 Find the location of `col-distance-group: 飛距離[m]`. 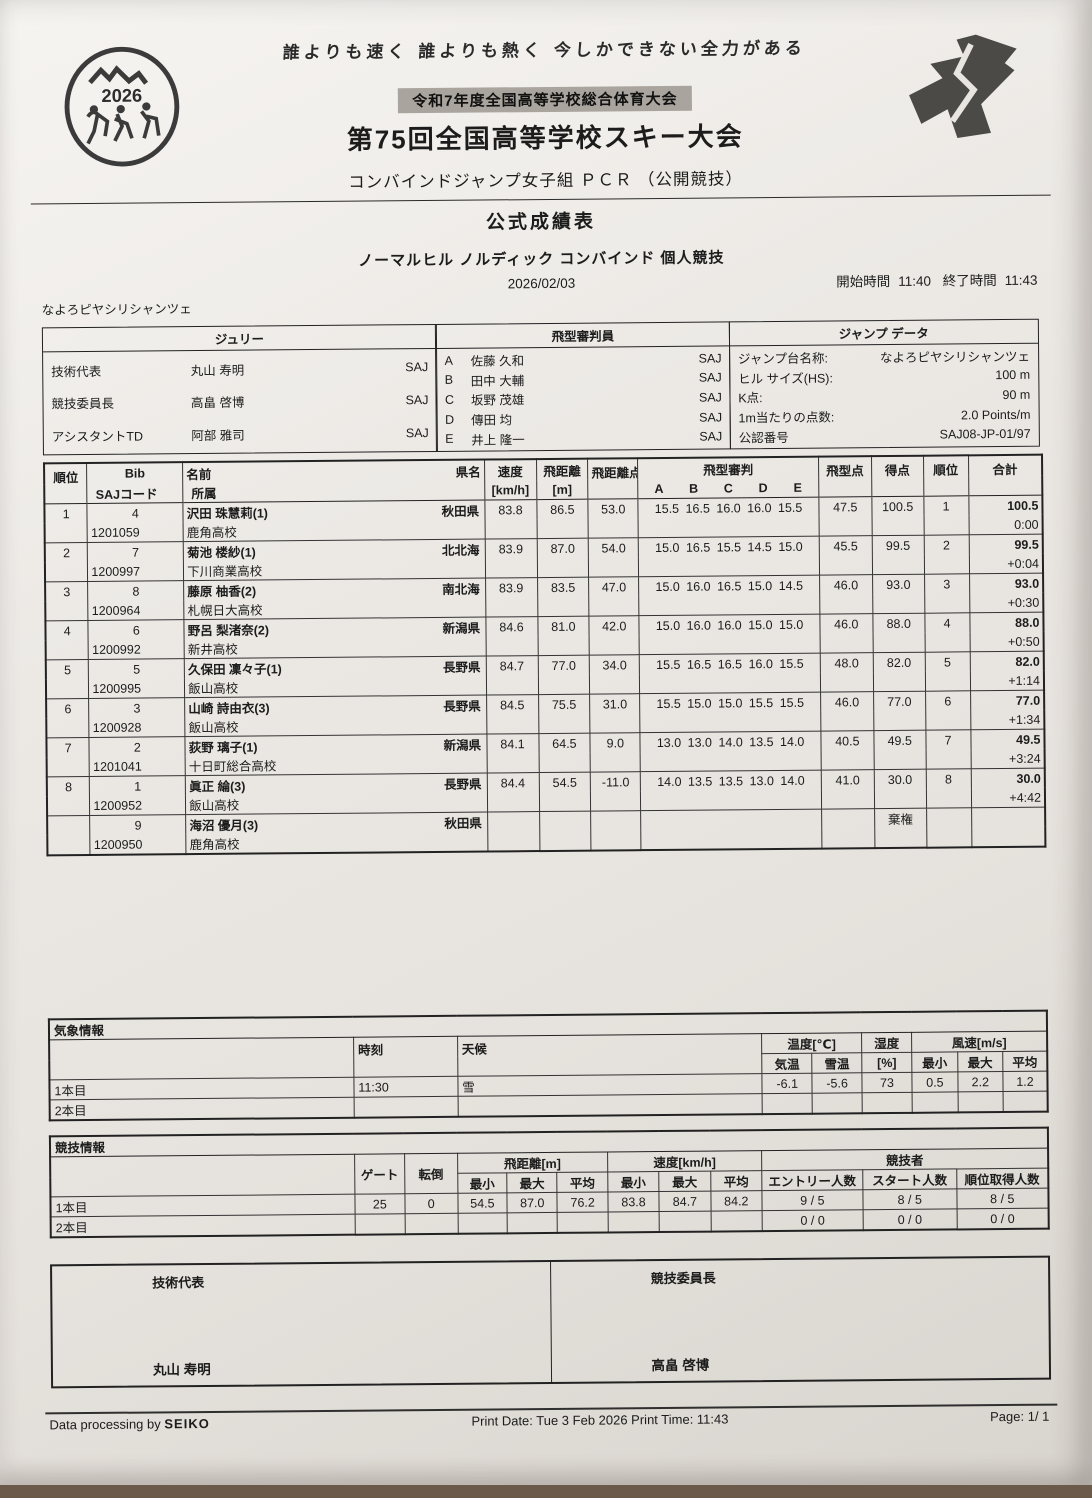

col-distance-group: 飛距離[m] is located at coordinates (532, 1162).